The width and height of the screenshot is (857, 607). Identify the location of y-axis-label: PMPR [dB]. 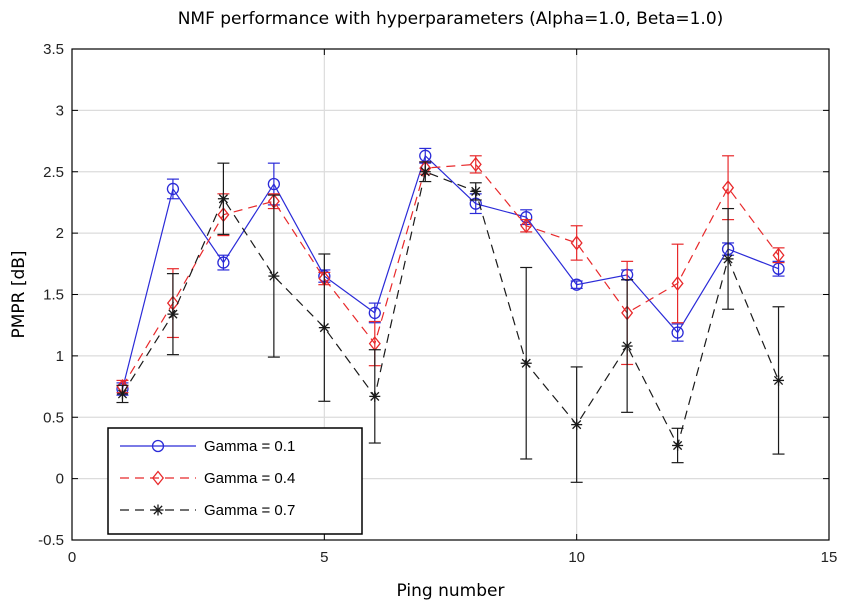
(19, 294).